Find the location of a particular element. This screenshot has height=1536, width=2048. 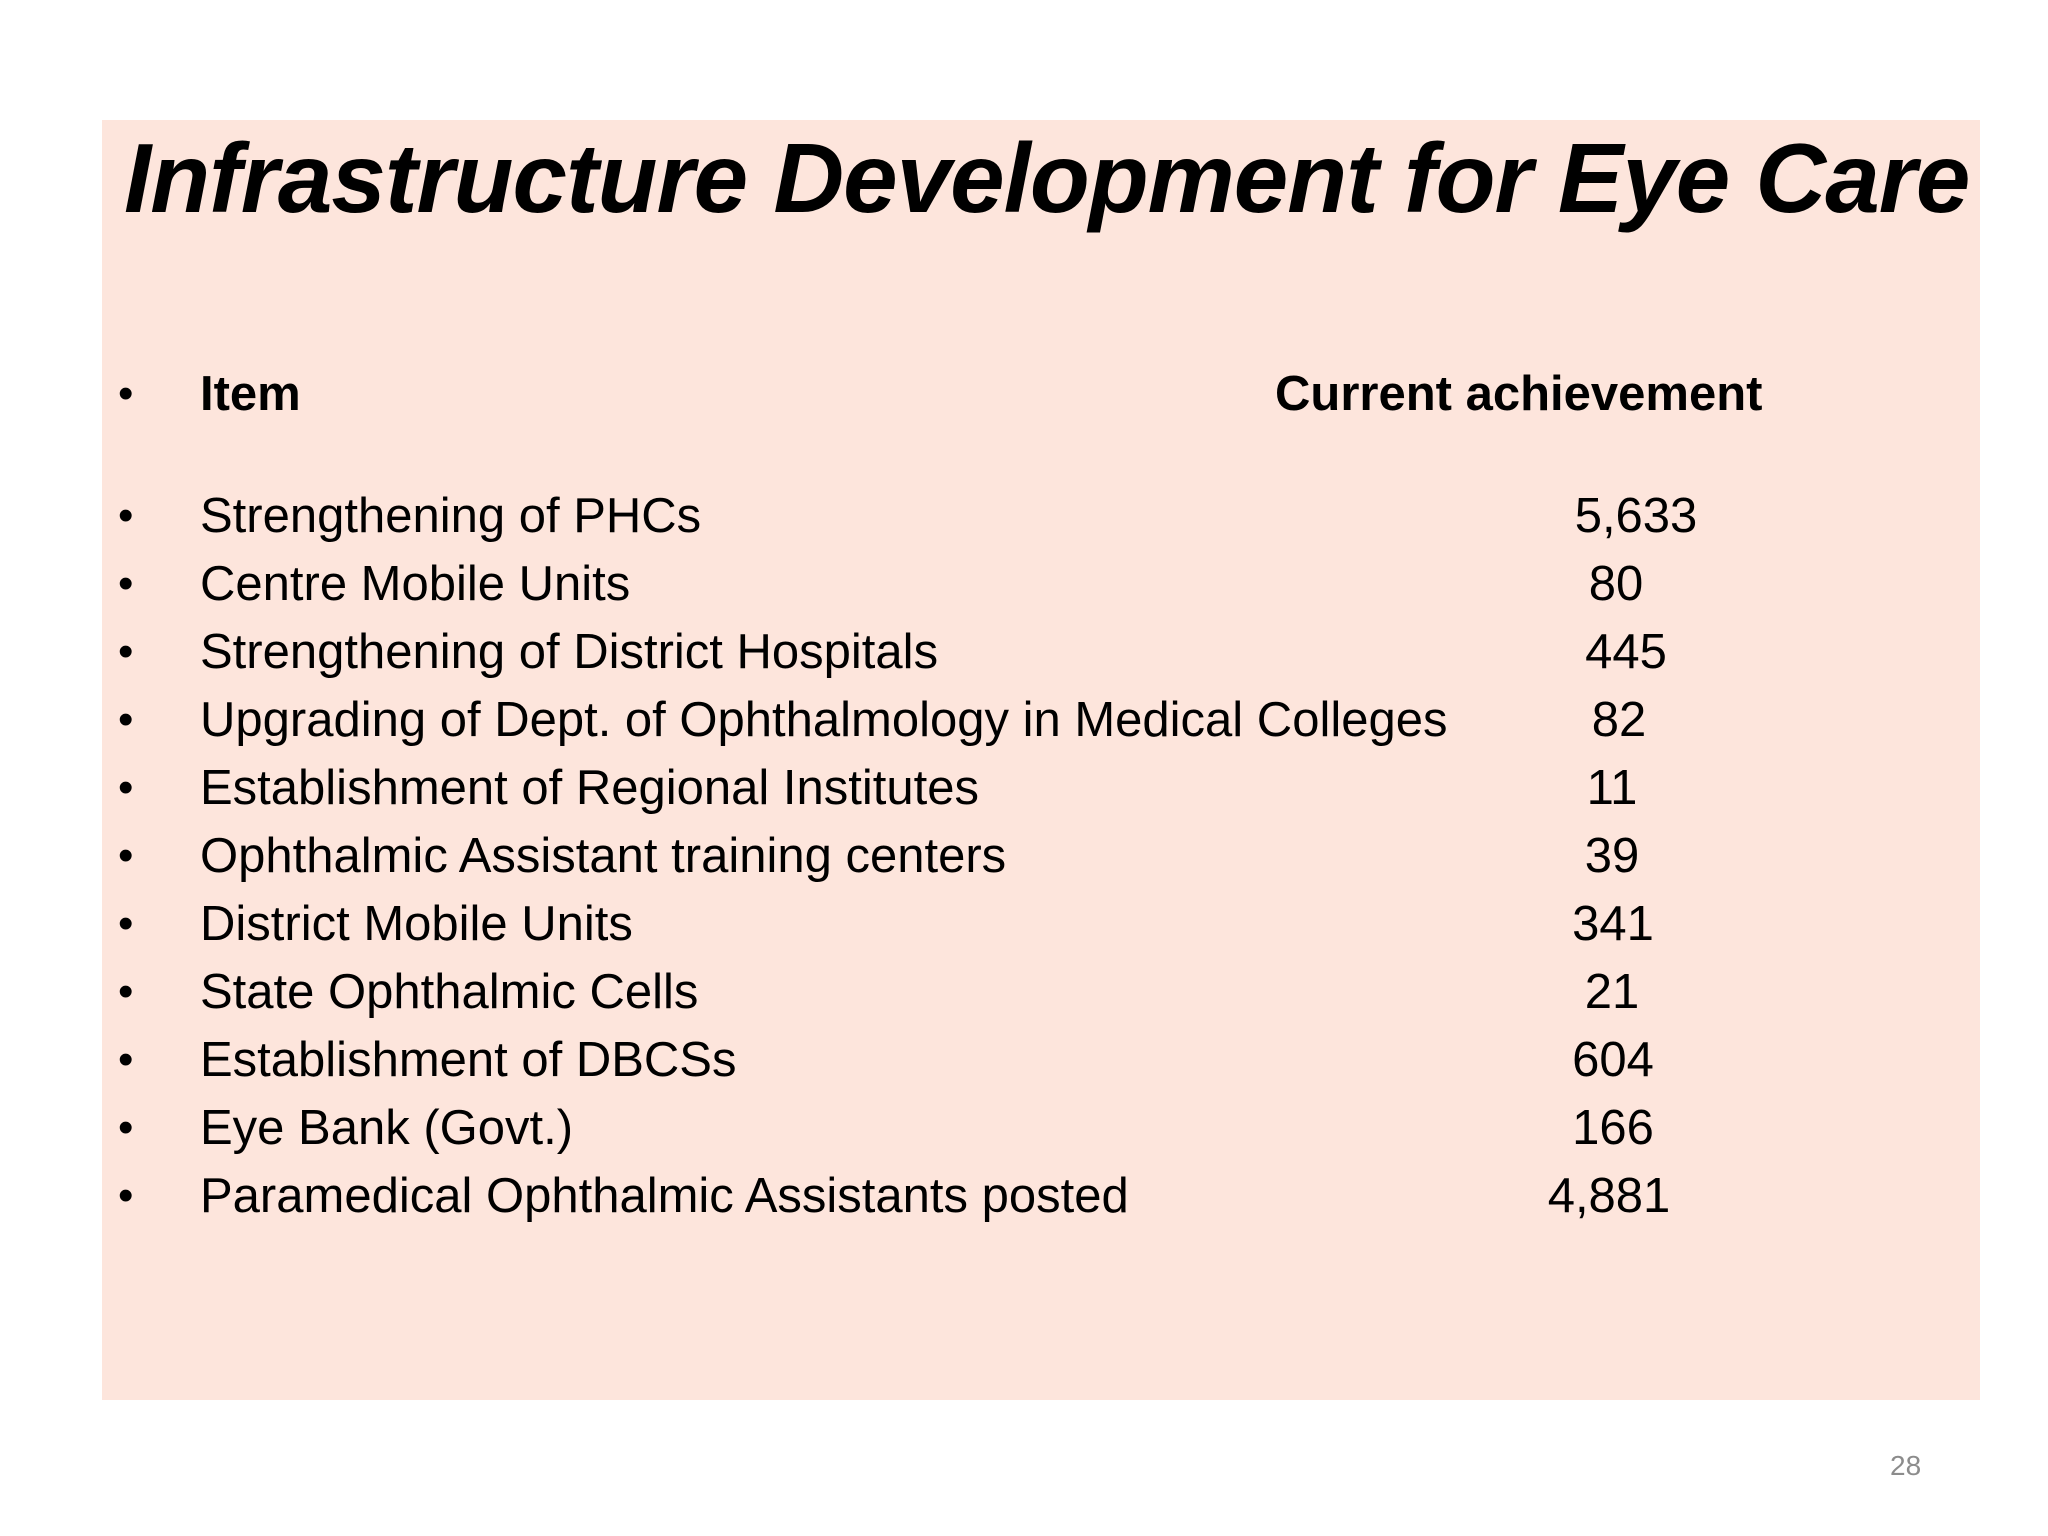

row-item: District Mobile Units is located at coordinates (416, 924).